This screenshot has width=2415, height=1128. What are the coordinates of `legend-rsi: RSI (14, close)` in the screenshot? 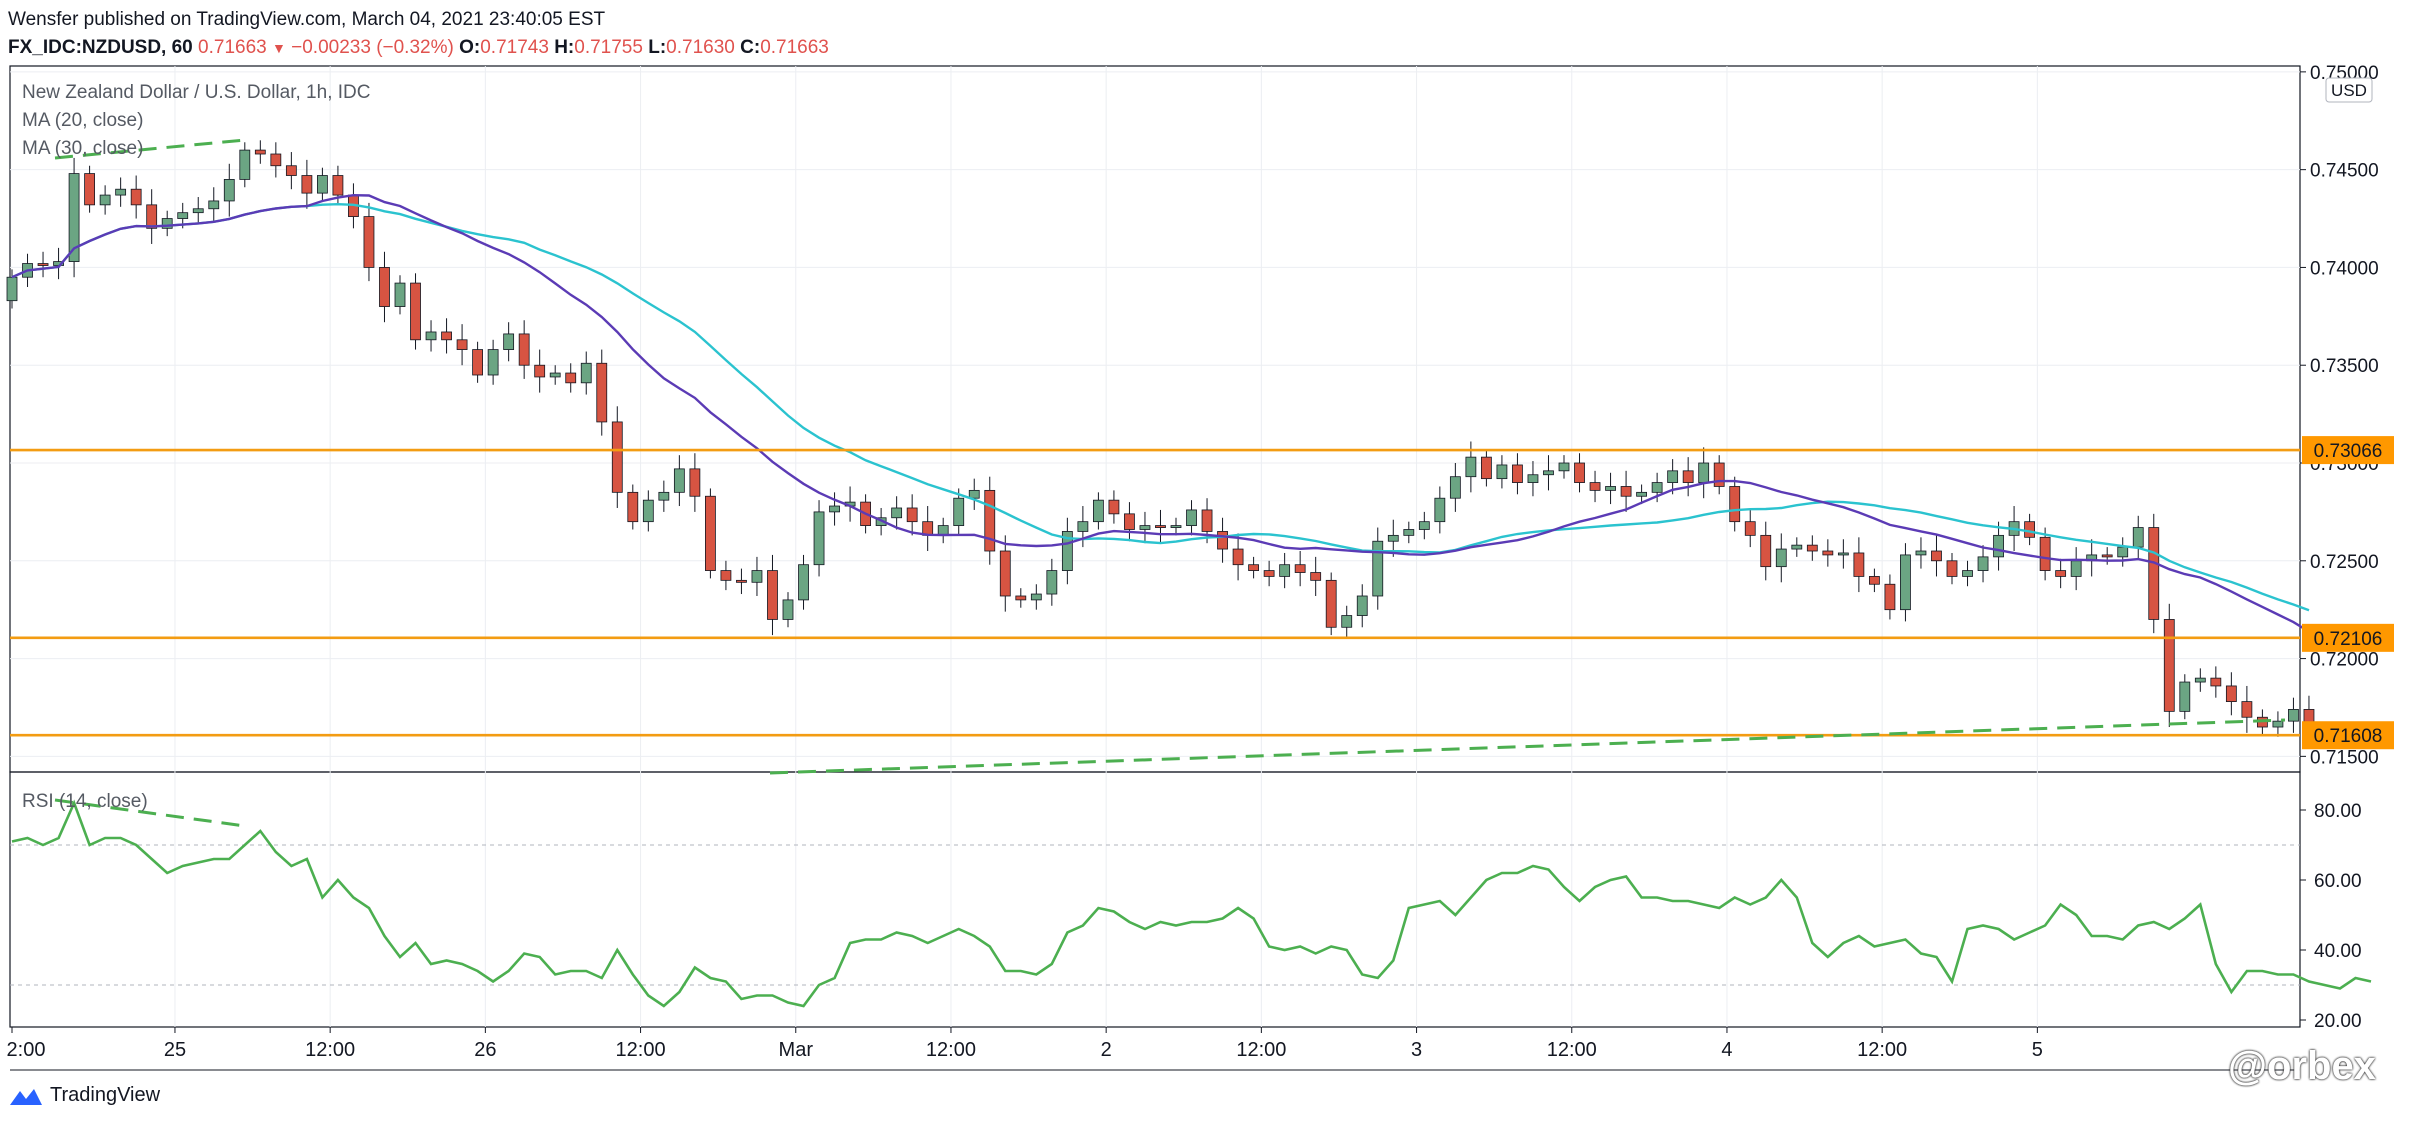 It's located at (85, 801).